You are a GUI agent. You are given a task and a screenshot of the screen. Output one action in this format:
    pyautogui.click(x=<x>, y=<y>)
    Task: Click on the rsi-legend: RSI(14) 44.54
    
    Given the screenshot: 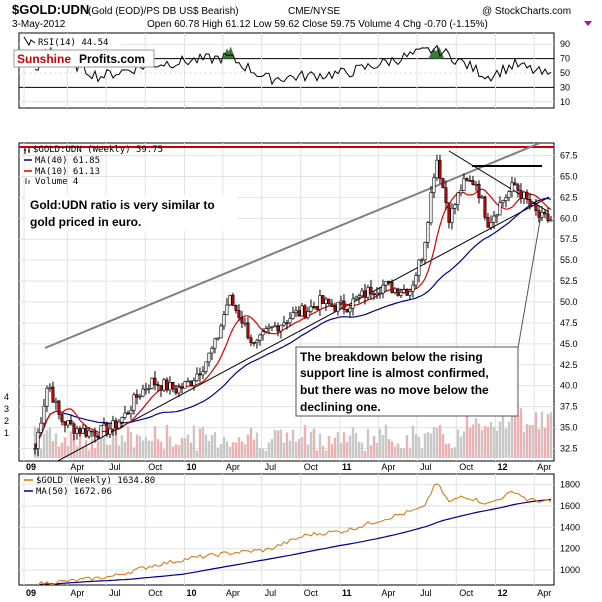 What is the action you would take?
    pyautogui.click(x=73, y=43)
    